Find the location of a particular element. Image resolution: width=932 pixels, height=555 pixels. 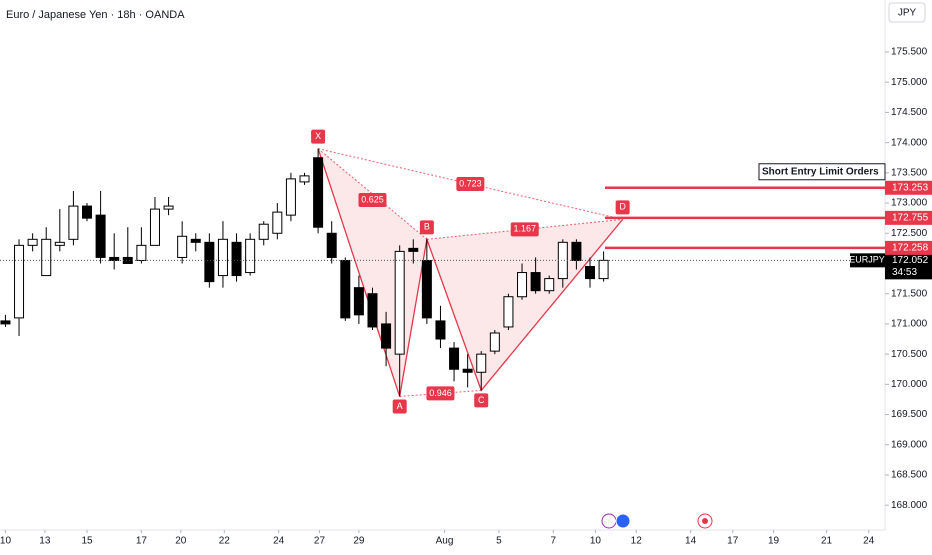

x-tick-label: 19 is located at coordinates (774, 541).